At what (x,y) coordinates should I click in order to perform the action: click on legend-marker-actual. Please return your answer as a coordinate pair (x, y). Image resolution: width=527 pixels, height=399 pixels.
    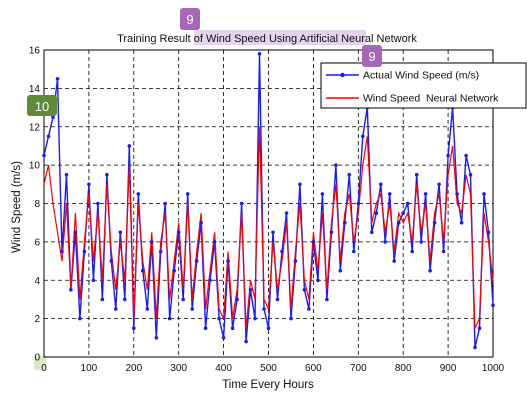
    Looking at the image, I should click on (342, 75).